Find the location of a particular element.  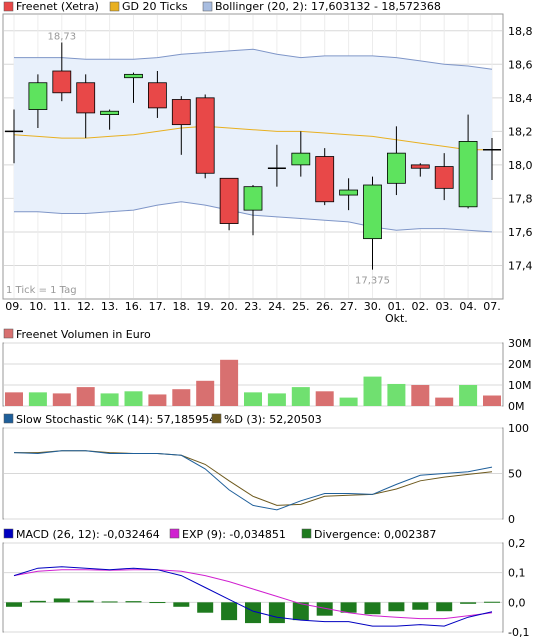

date-tick-label: 11. is located at coordinates (62, 306).